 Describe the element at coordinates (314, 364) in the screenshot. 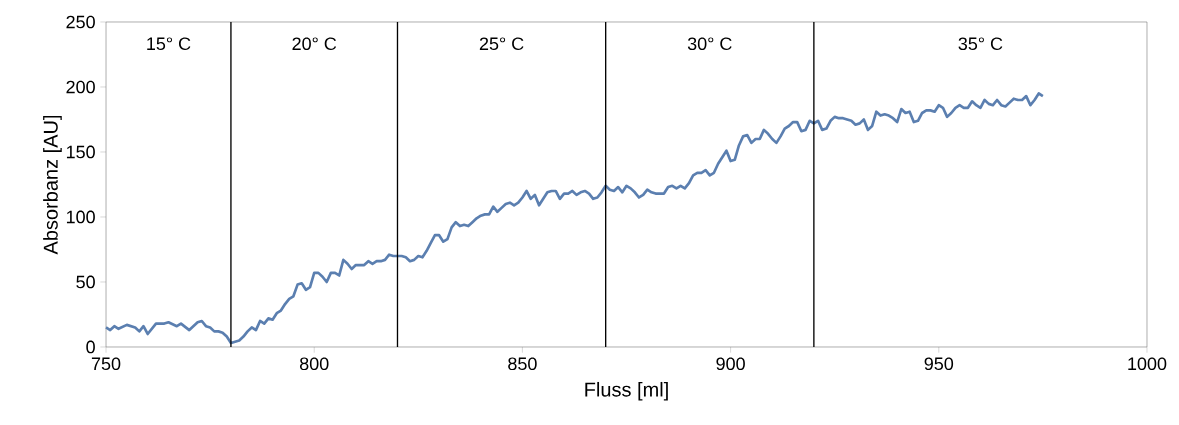

I see `x-tick-label: 800` at that location.